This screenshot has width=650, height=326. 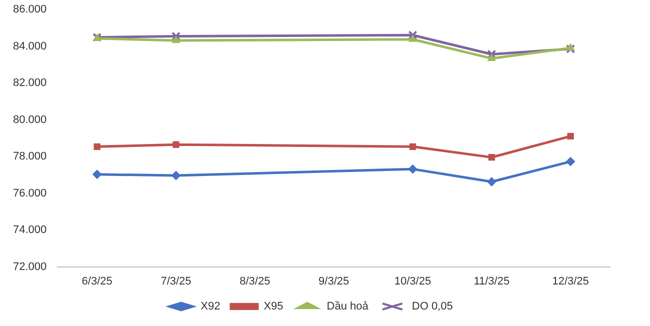 I want to click on y-tick-label: 74.000, so click(x=29, y=230).